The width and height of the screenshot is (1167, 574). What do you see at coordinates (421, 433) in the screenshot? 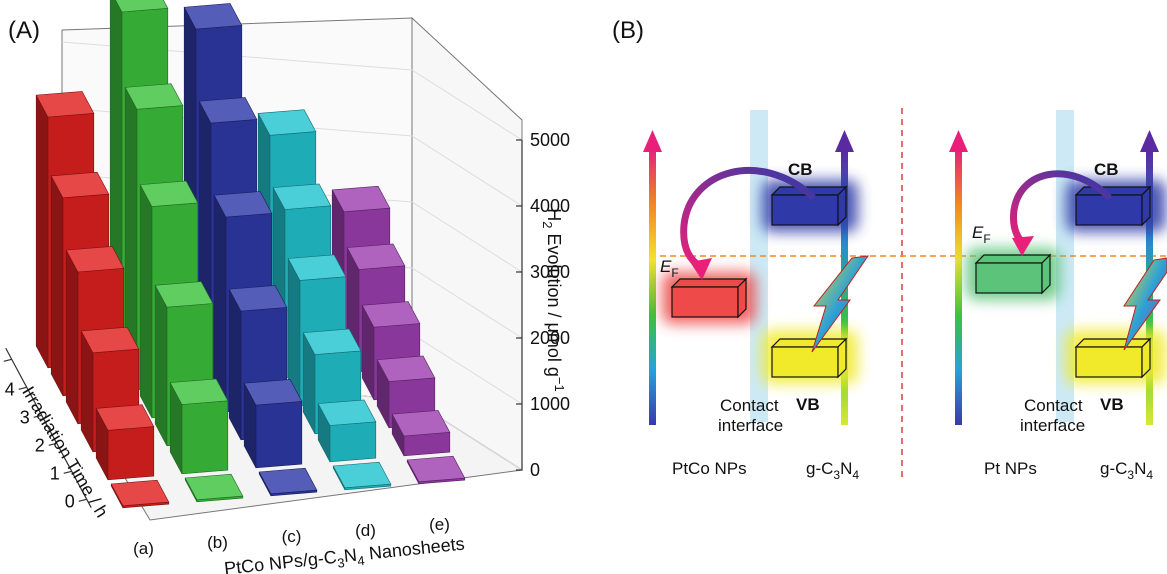
I see `bar-e-t1` at bounding box center [421, 433].